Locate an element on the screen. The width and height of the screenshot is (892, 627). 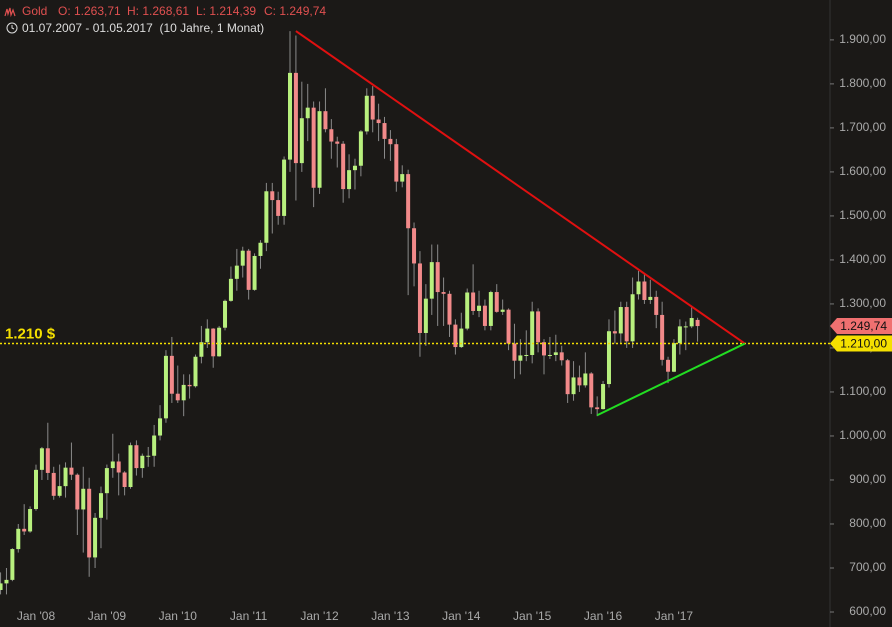
y-tick-label: 1.400,00 is located at coordinates (862, 259).